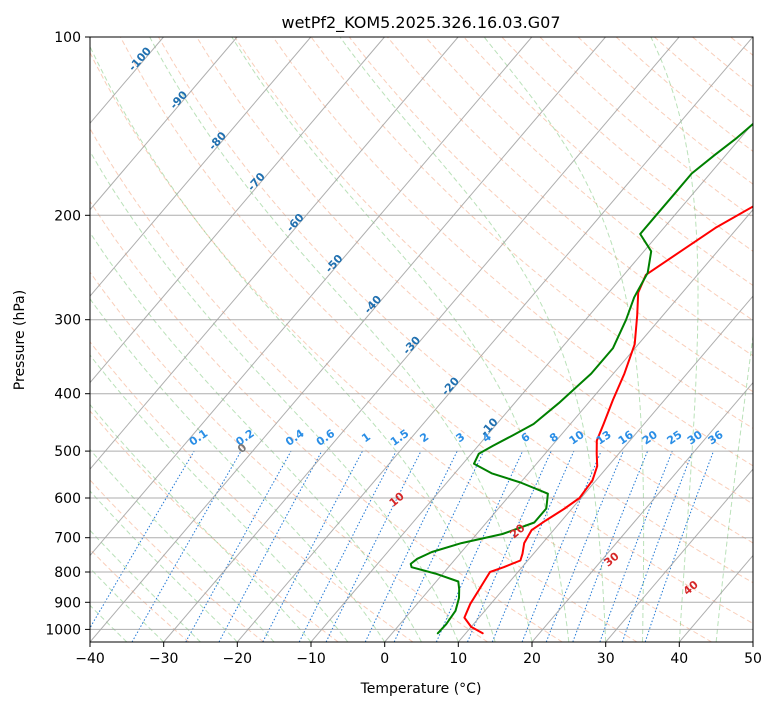 Image resolution: width=775 pixels, height=708 pixels. What do you see at coordinates (384, 659) in the screenshot?
I see `x-tick-label: 0` at bounding box center [384, 659].